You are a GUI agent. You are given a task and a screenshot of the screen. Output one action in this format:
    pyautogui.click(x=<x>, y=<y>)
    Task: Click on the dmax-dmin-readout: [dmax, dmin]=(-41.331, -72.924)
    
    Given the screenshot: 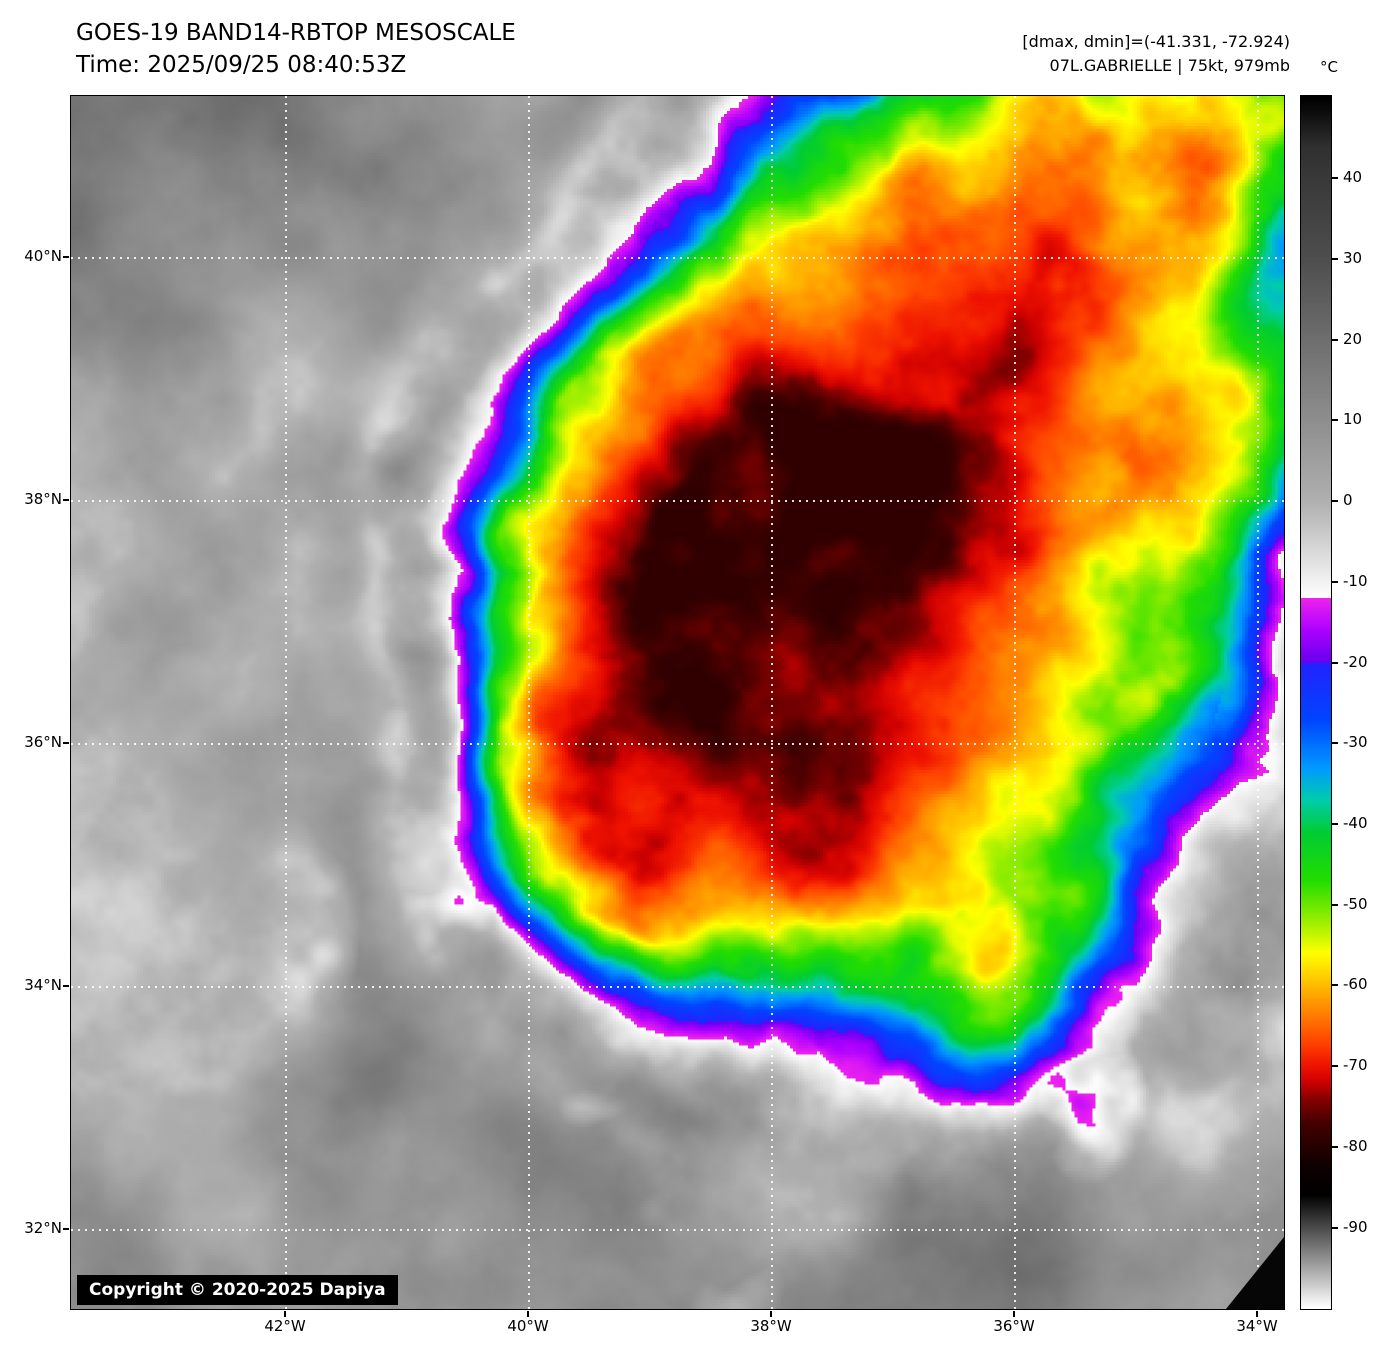 What is the action you would take?
    pyautogui.click(x=1156, y=41)
    